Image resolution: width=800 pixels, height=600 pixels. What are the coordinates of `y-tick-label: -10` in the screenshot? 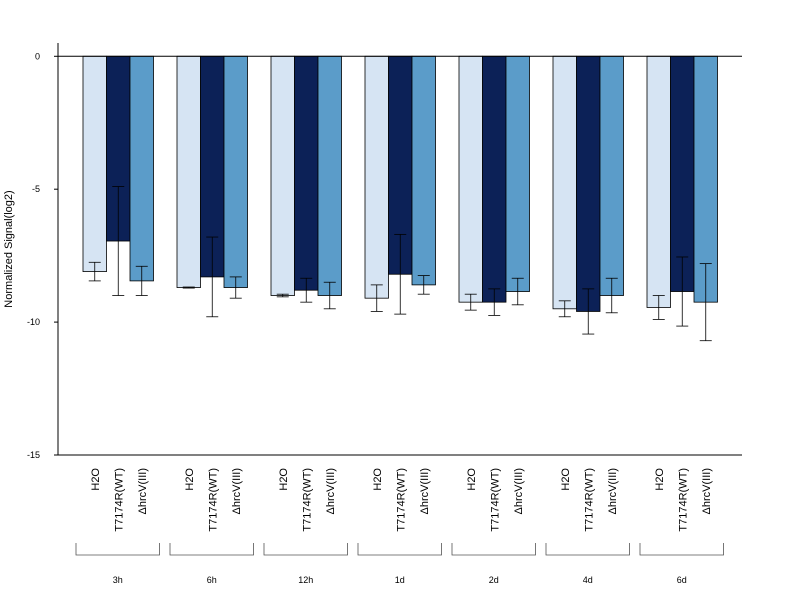 It's located at (33, 322).